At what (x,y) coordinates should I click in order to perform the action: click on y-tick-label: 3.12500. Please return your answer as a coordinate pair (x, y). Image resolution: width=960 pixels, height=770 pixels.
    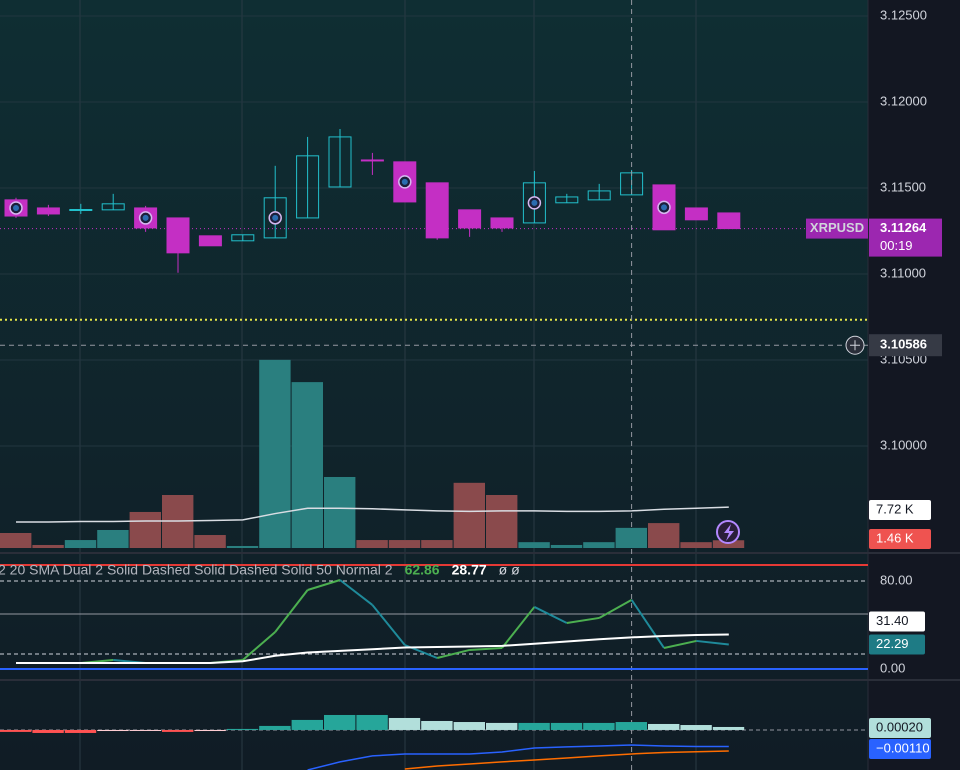
    Looking at the image, I should click on (903, 14).